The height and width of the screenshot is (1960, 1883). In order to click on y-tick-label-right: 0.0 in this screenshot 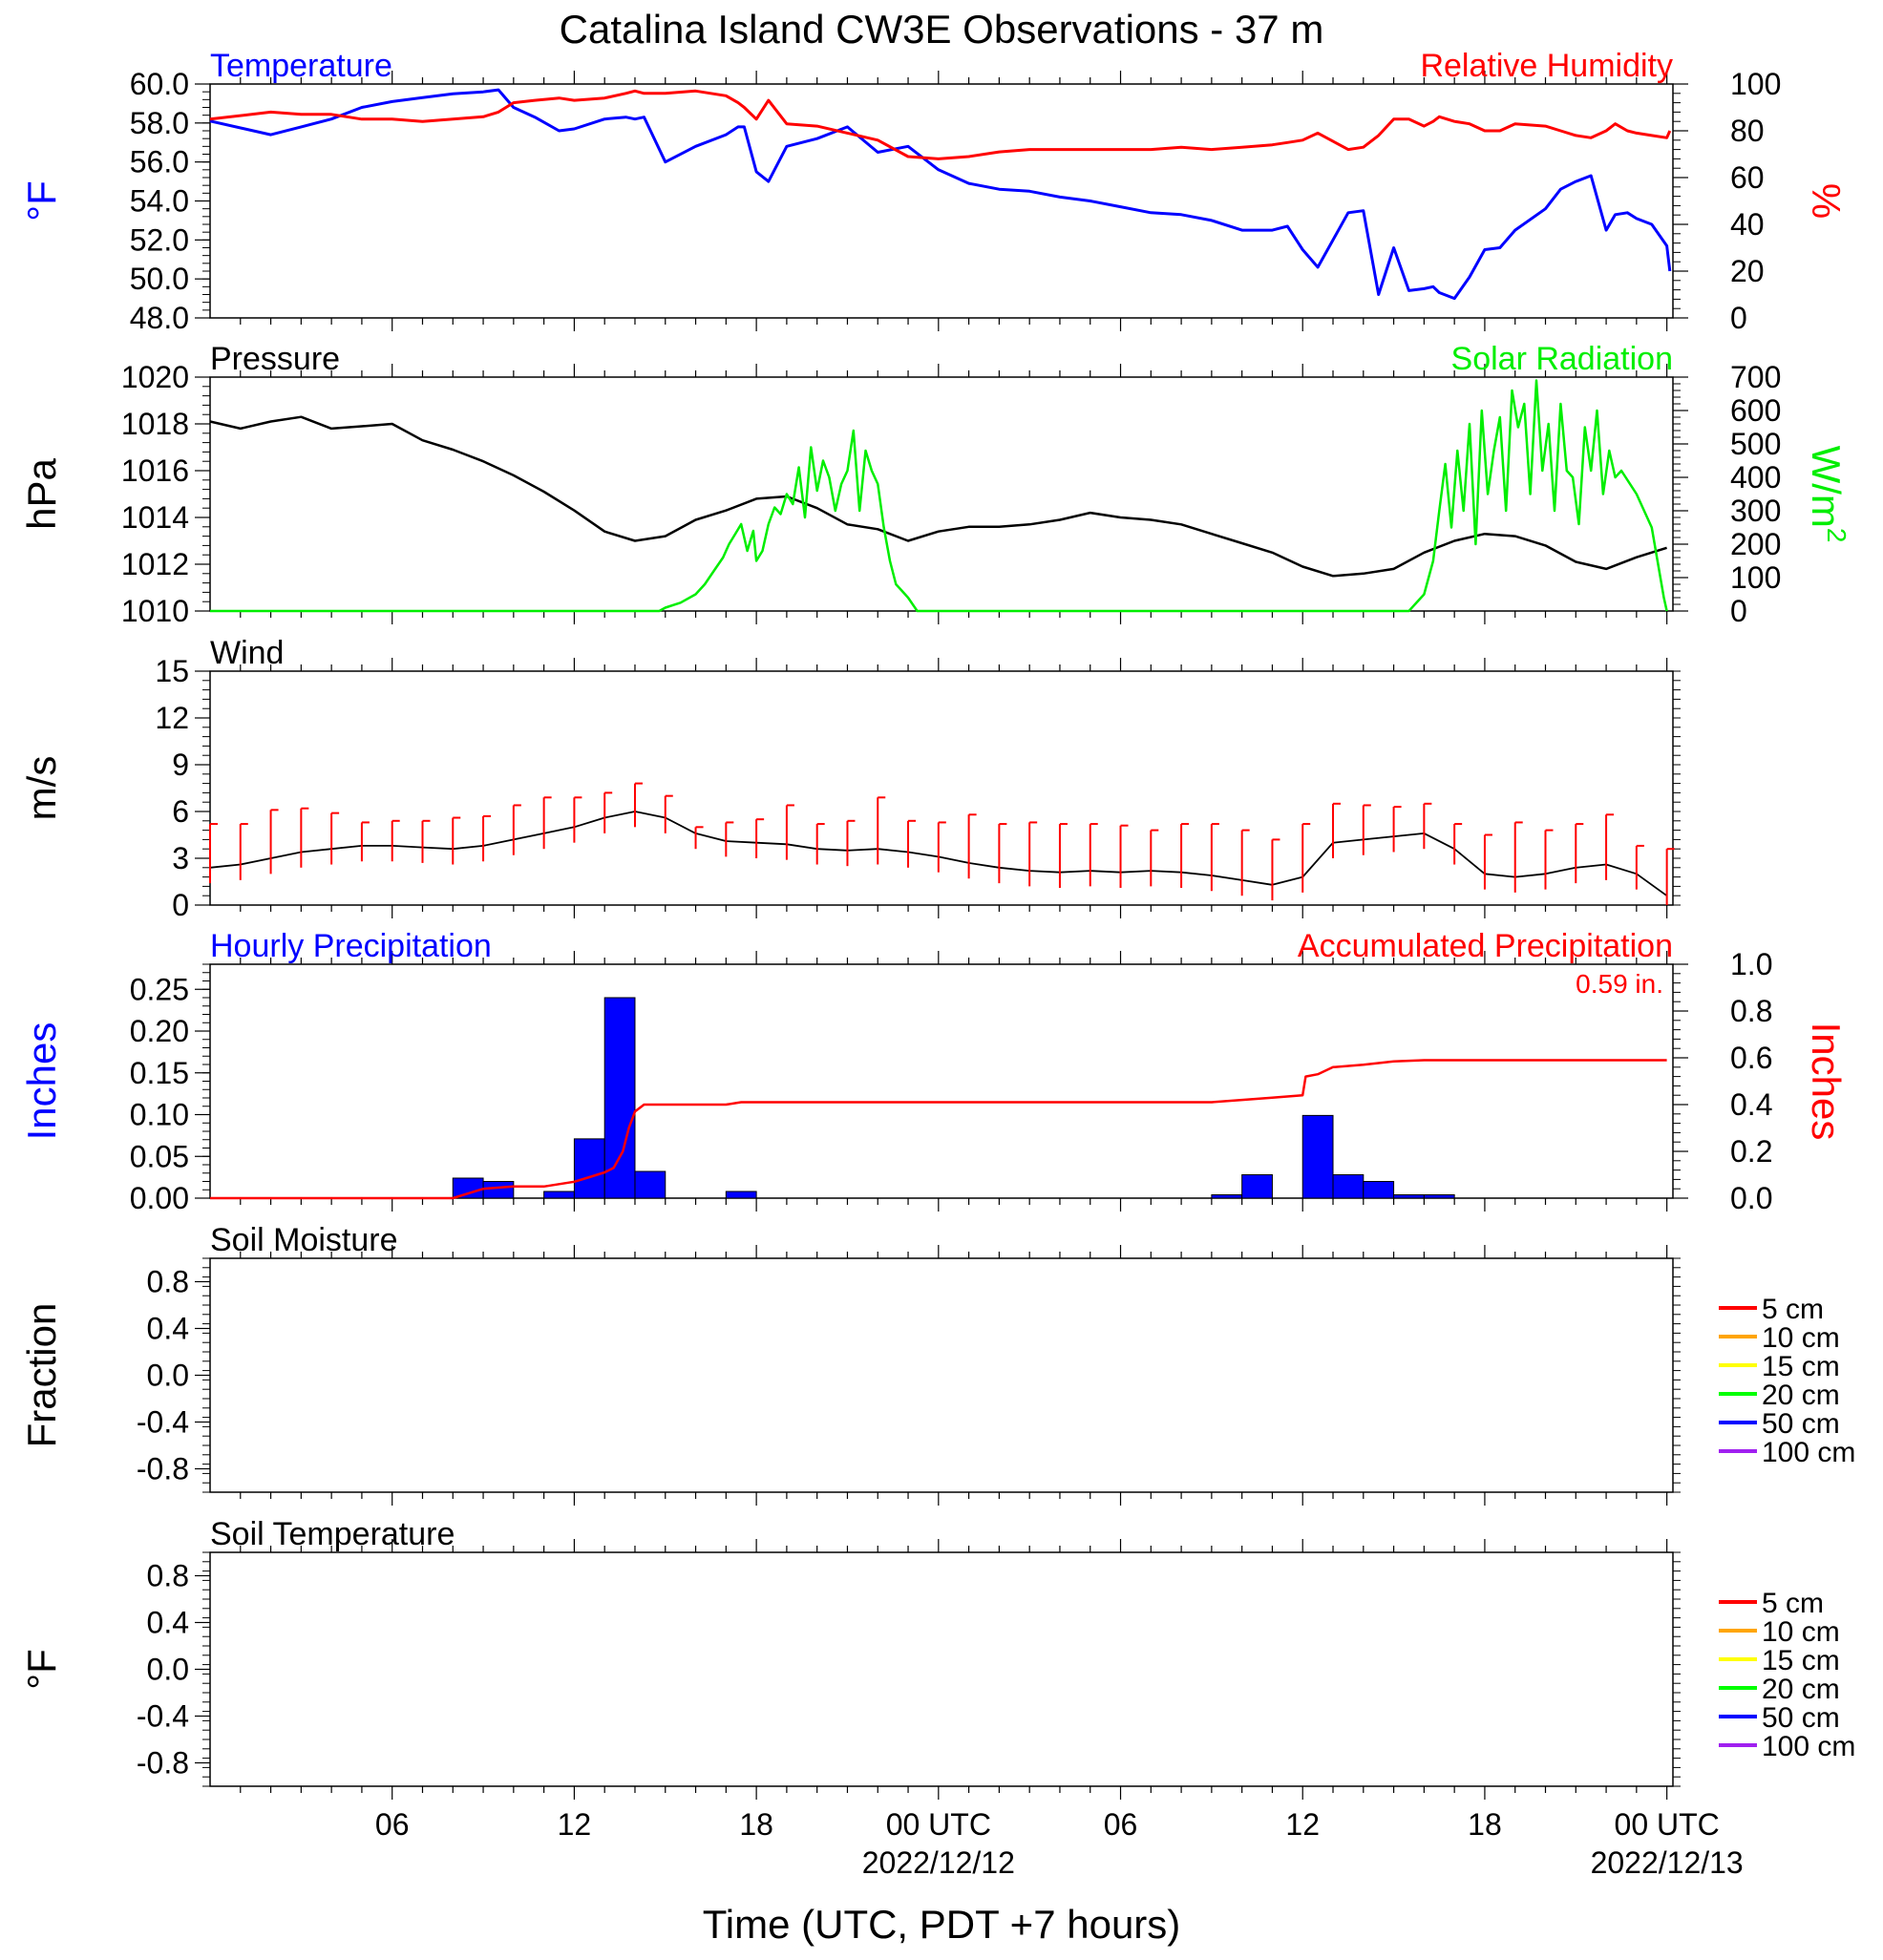, I will do `click(1751, 1198)`.